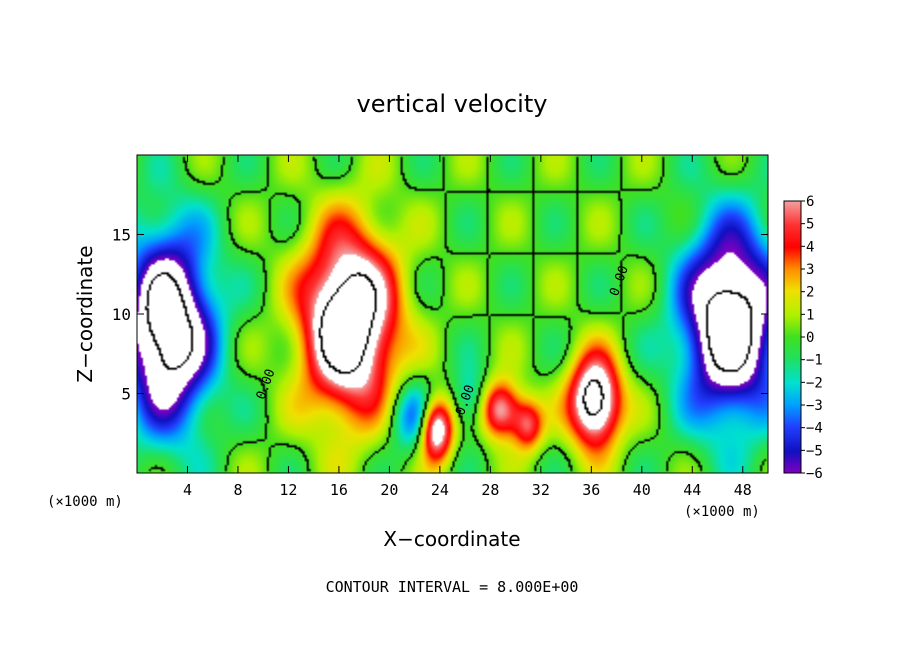 This screenshot has height=654, width=904. Describe the element at coordinates (810, 225) in the screenshot. I see `colorbar-tick-label: 5` at that location.